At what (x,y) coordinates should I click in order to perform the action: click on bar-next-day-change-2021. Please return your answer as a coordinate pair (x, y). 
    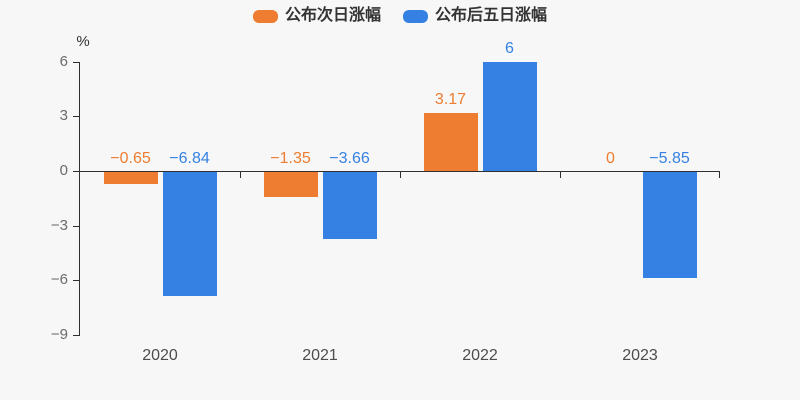
    Looking at the image, I should click on (290, 184).